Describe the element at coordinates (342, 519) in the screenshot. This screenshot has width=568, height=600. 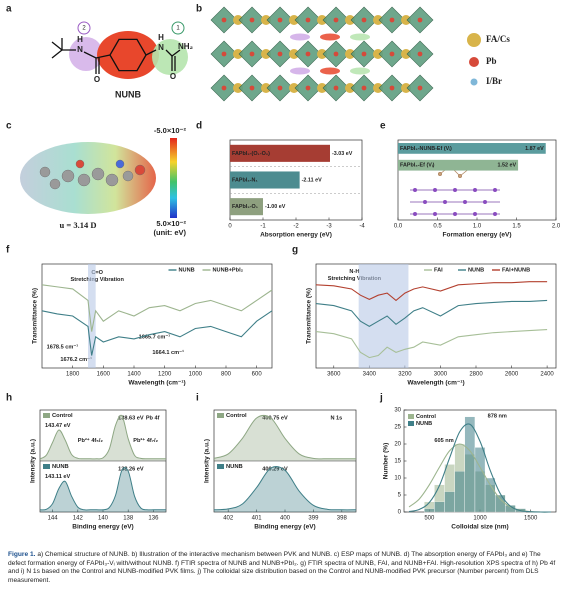
I see `x-tick-label: 398` at that location.